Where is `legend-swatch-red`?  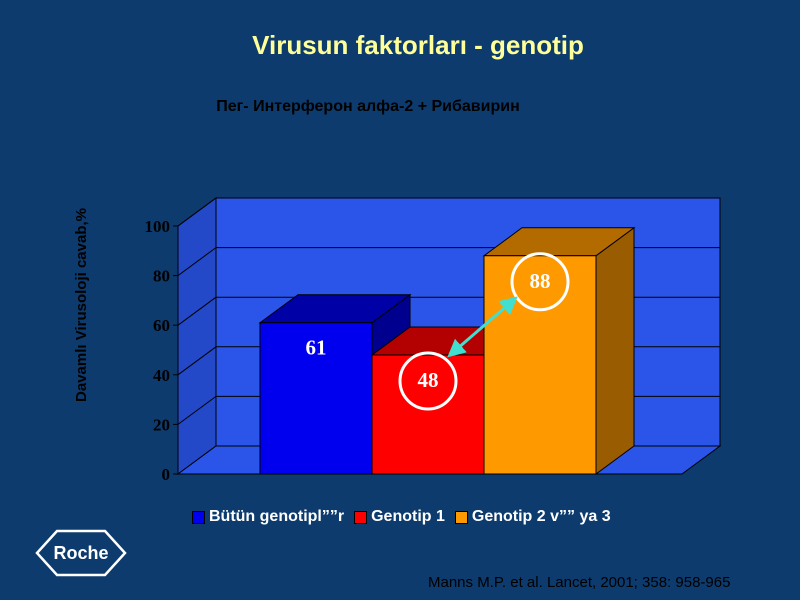
legend-swatch-red is located at coordinates (361, 517).